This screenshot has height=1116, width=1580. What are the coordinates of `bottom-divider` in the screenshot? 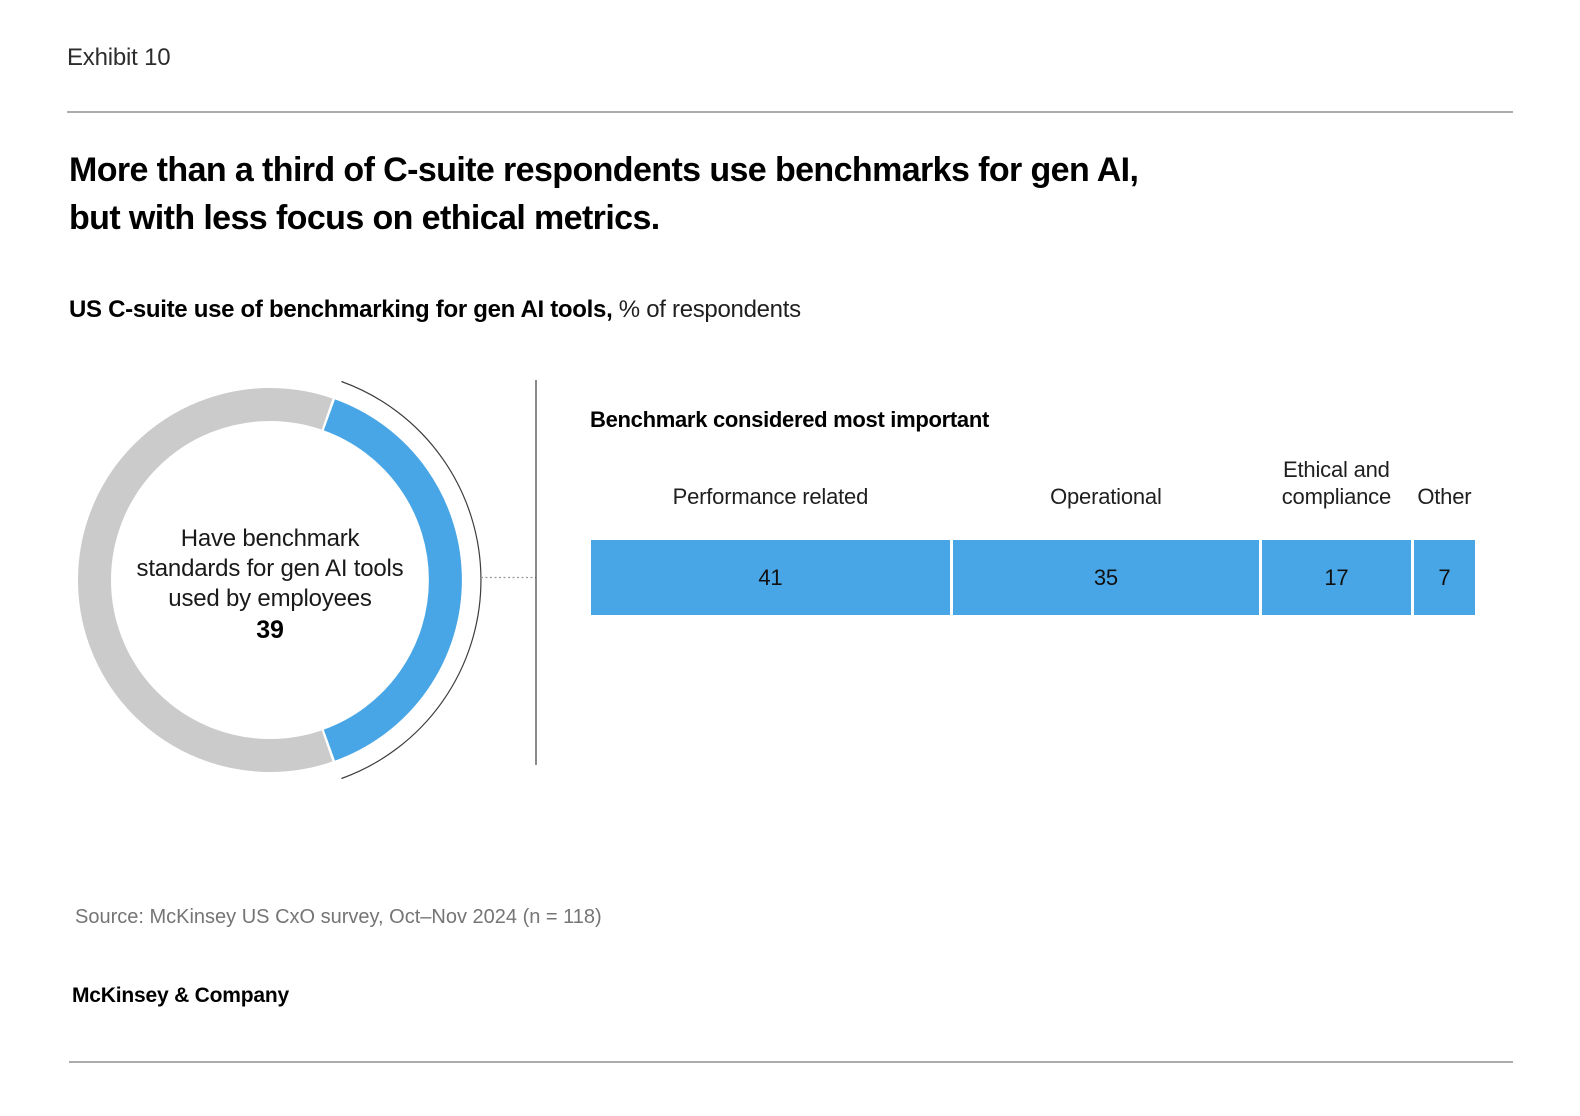 It's located at (791, 1062).